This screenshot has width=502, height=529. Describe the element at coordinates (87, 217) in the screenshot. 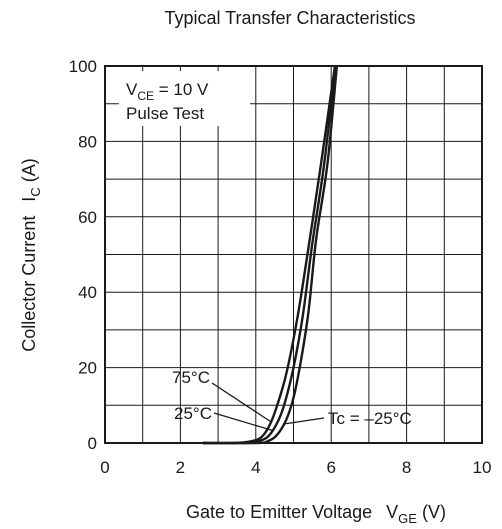

I see `y-tick-label: 60` at that location.